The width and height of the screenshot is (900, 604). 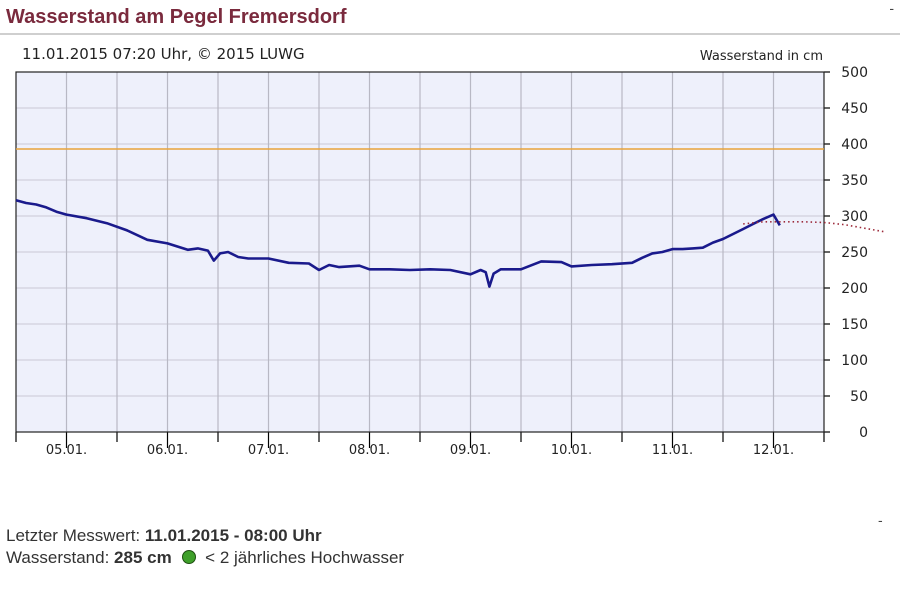 I want to click on last-measurement-value: 11.01.2015 - 08:00 Uhr, so click(x=233, y=535).